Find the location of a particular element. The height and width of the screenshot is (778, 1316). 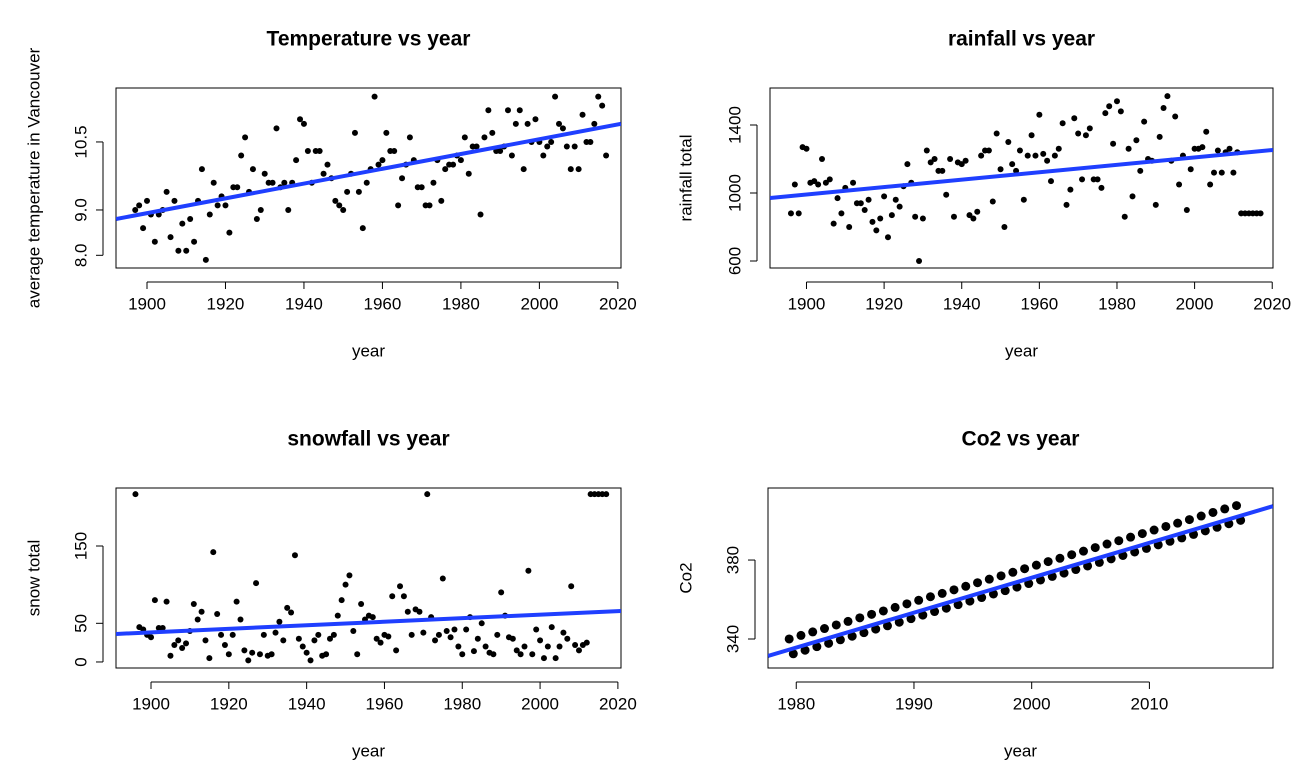

x-tick-label: 2020 is located at coordinates (618, 703).